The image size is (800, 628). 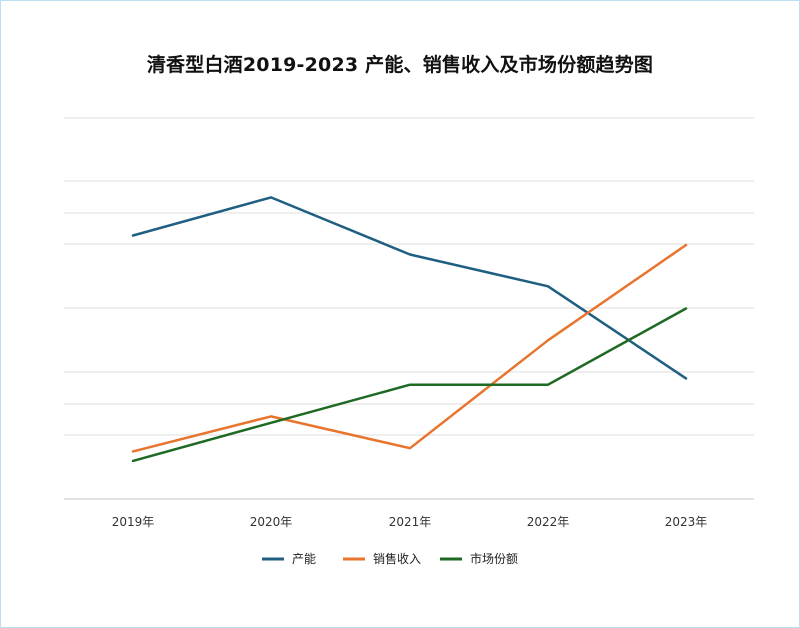 What do you see at coordinates (494, 558) in the screenshot?
I see `legend-label: 市场份额` at bounding box center [494, 558].